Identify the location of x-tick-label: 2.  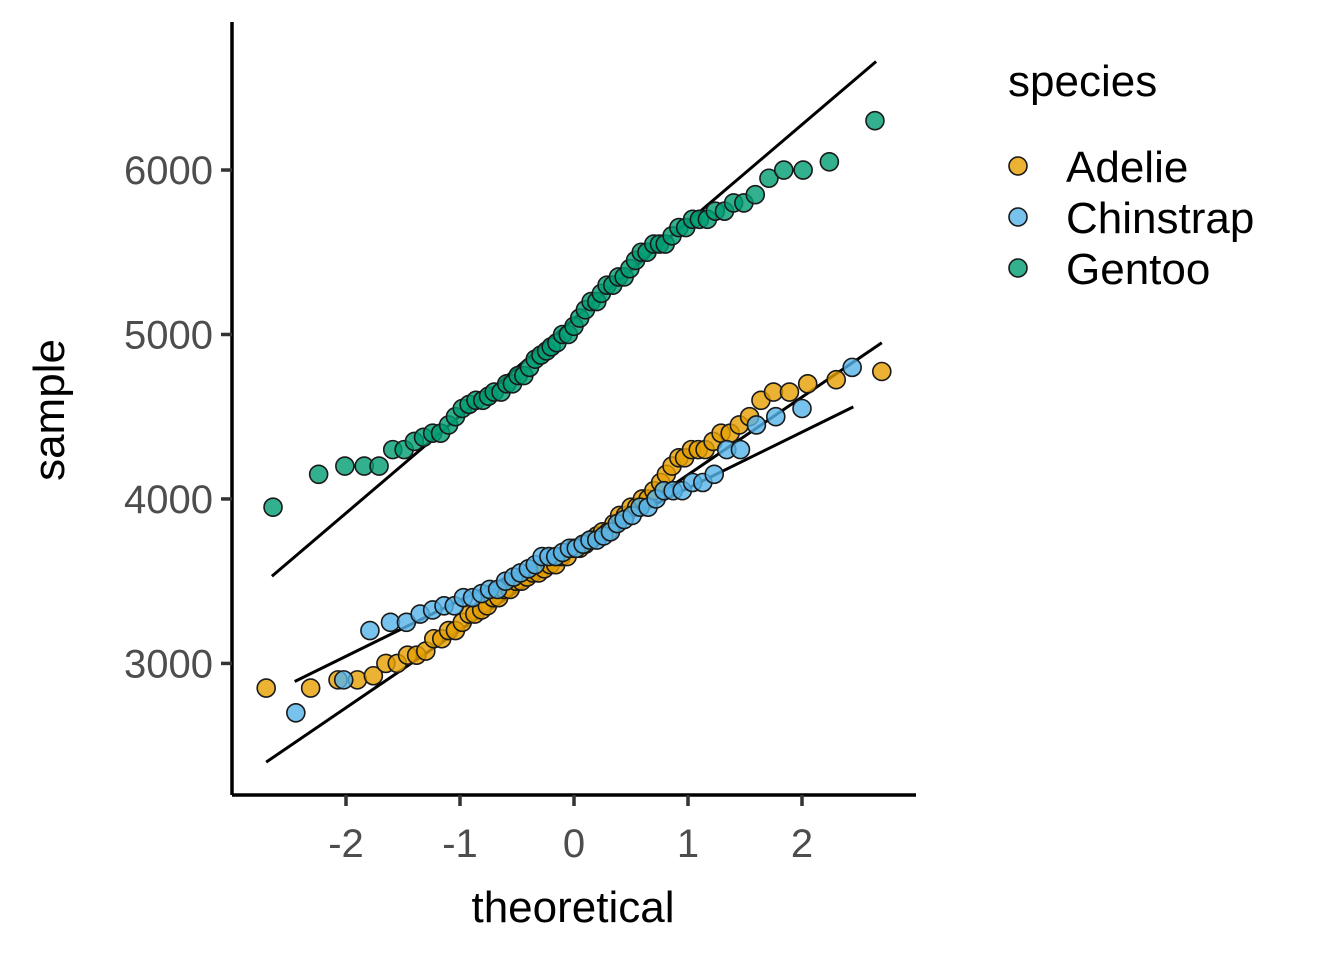
(802, 844).